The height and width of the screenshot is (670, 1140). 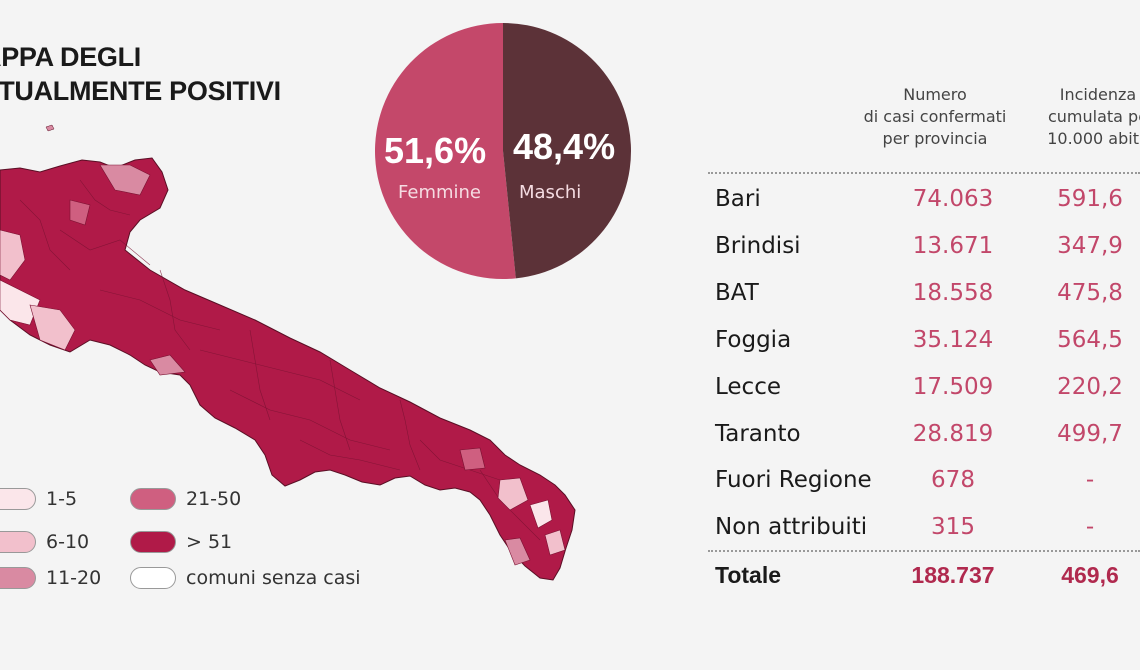 I want to click on incidence-value: 499,7, so click(x=1090, y=434).